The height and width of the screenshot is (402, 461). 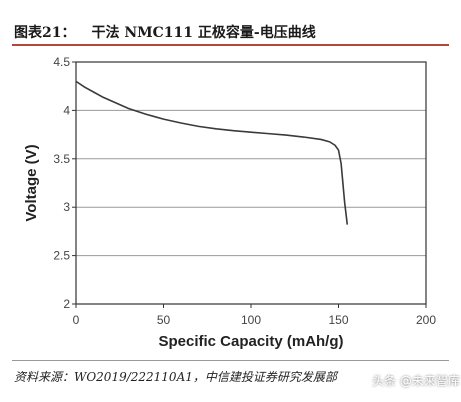 I want to click on x-tick-label: 150, so click(x=338, y=320).